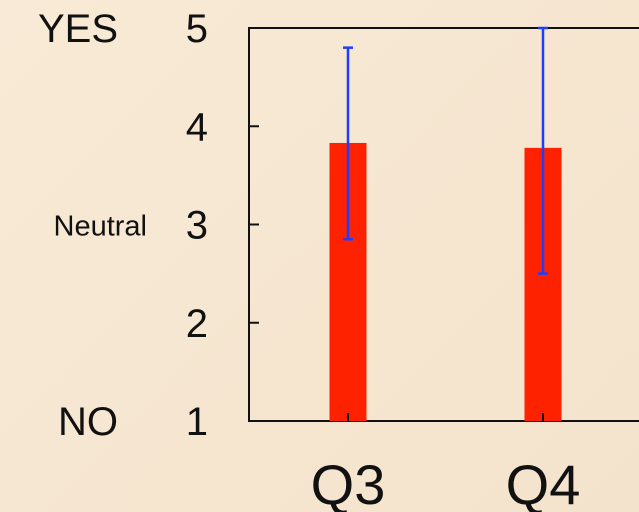  I want to click on y-axis-ticks: 1 2 3 4 5, so click(222, 225).